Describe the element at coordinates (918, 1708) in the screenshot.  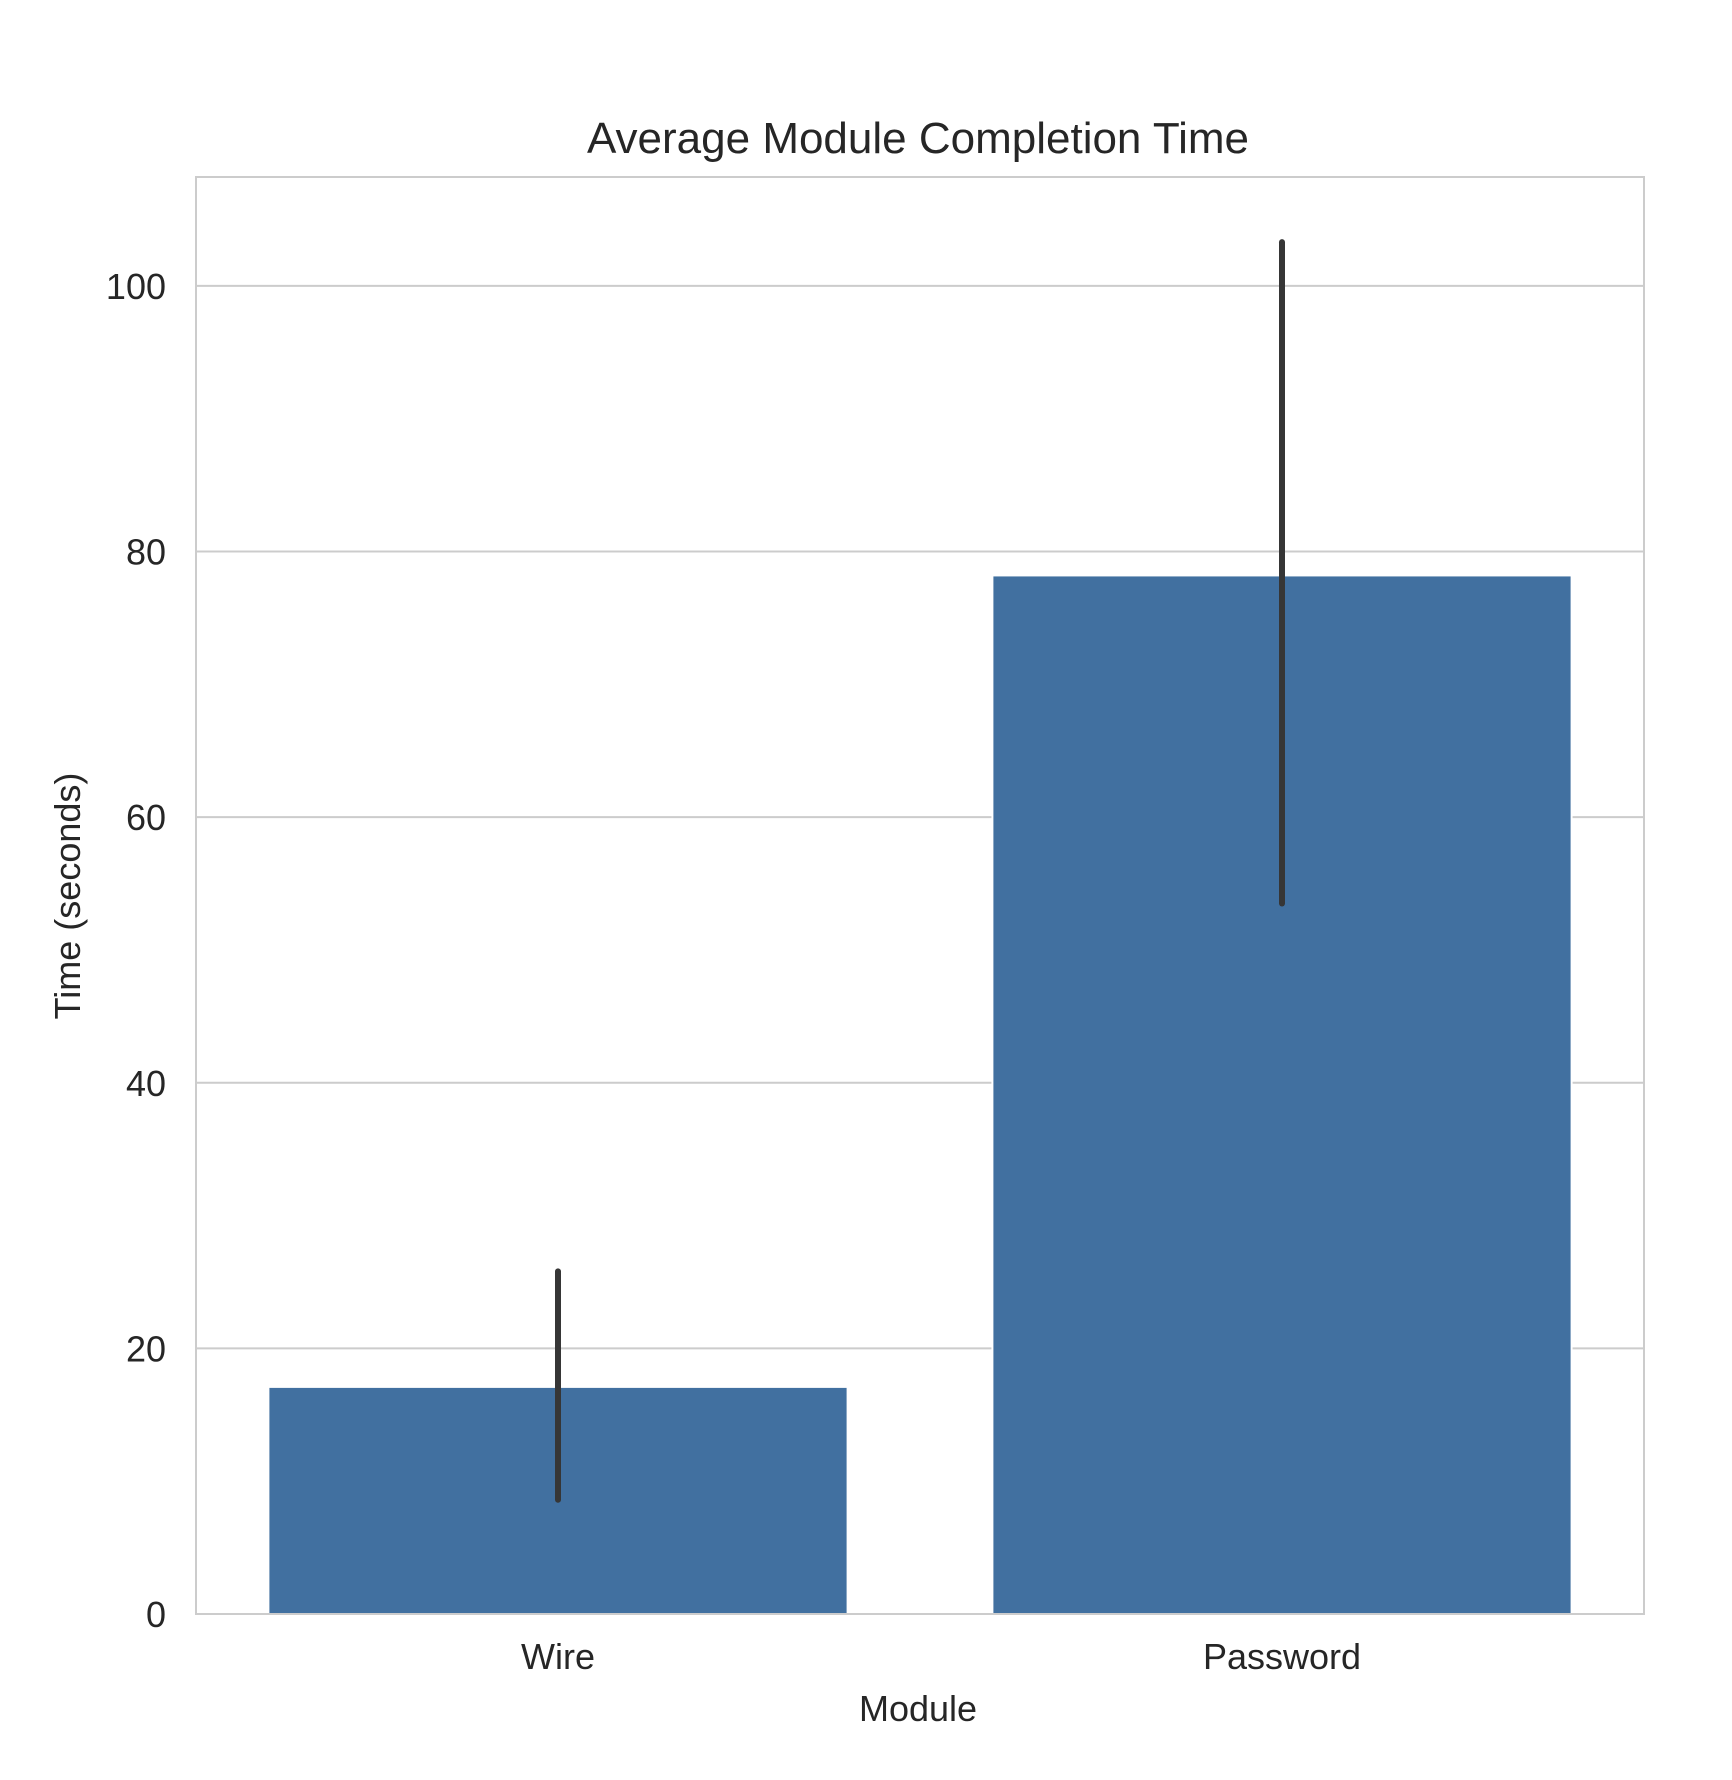
I see `x-axis-label: Module` at that location.